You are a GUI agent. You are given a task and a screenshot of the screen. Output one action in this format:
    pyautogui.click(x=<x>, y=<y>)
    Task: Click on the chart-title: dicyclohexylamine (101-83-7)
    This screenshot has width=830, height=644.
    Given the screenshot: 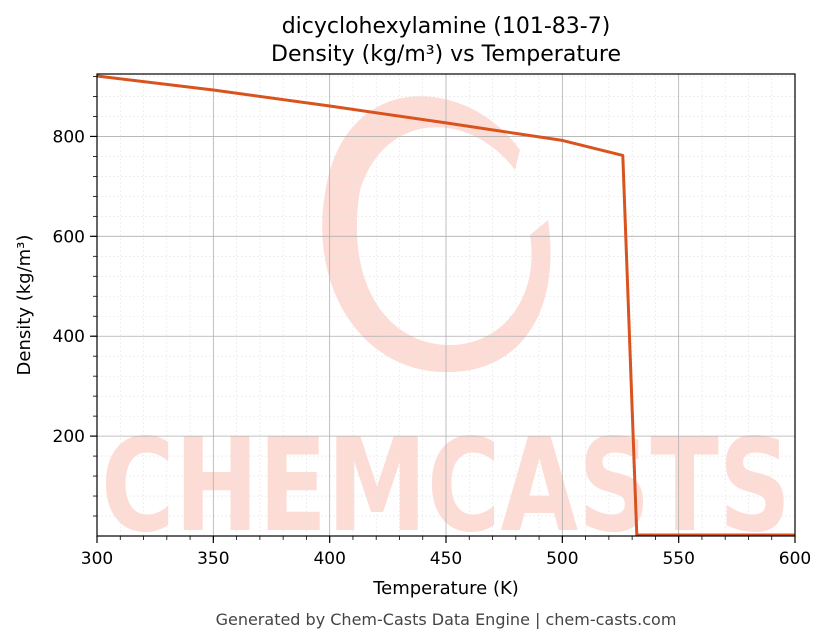 What is the action you would take?
    pyautogui.click(x=446, y=26)
    